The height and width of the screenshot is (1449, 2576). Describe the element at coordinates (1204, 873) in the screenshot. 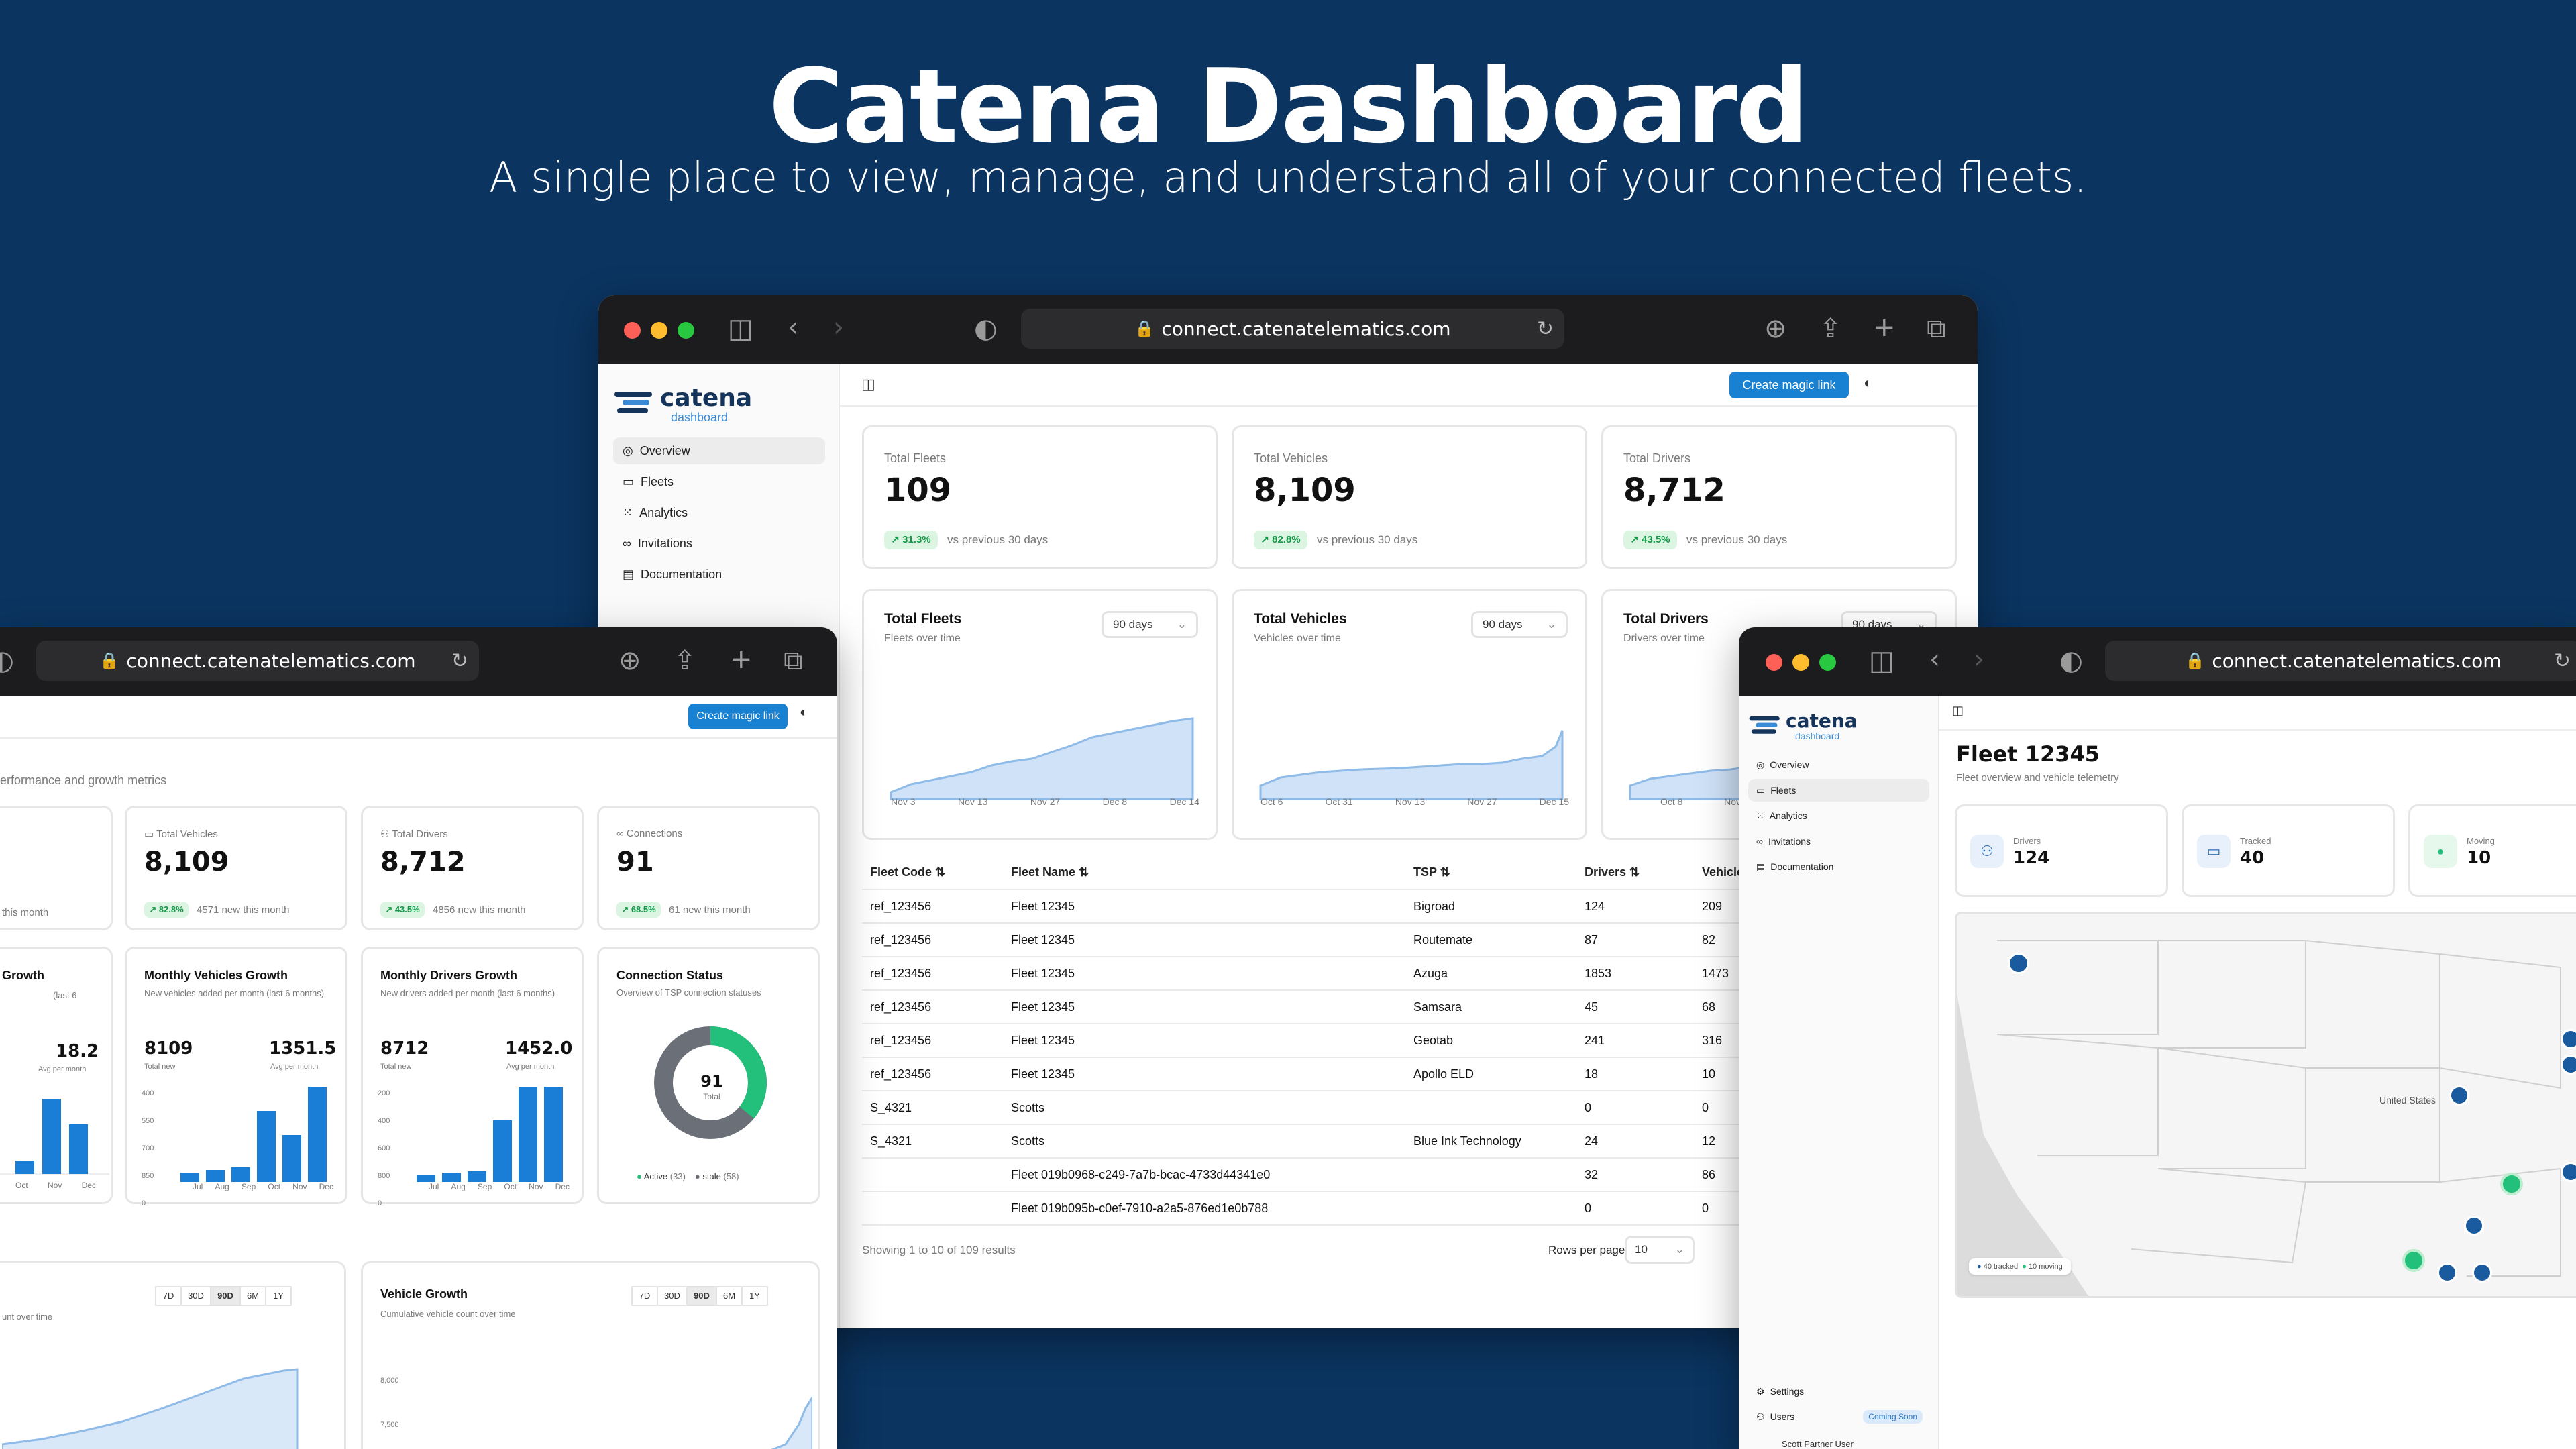

I see `col-fleet-name: Fleet Name ⇅` at that location.